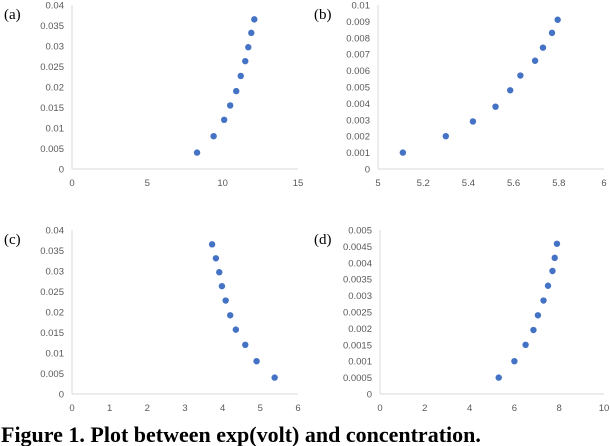 The image size is (610, 446). What do you see at coordinates (360, 263) in the screenshot?
I see `y-tick-label: 0.004` at bounding box center [360, 263].